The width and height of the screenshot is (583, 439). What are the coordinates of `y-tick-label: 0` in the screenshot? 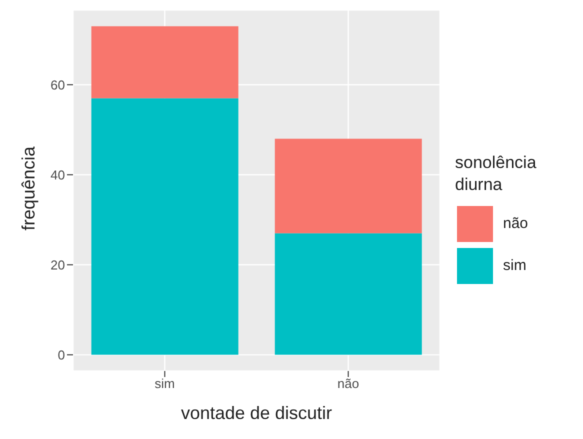 It's located at (61, 354).